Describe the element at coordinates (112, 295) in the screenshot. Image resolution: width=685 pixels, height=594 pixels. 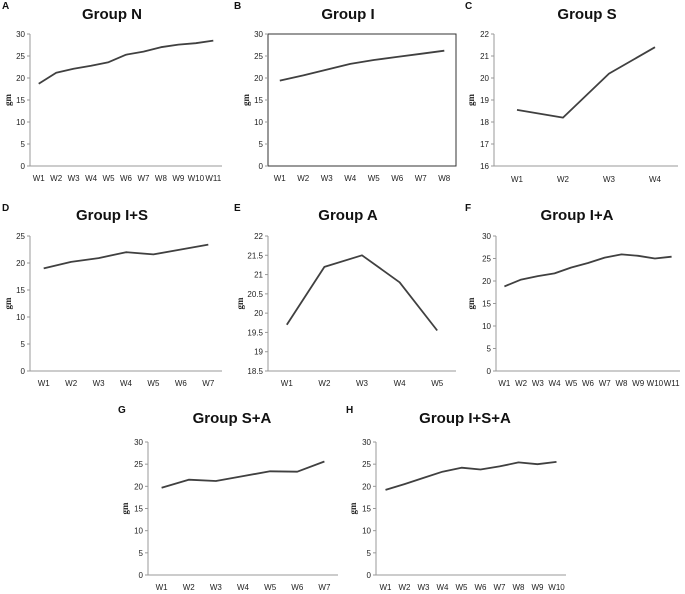
I see `chart-panel-d: D Group I+S 0 5 10 15 20 25 W1 W2 W3 W4 W5 W6 W7 gm` at that location.